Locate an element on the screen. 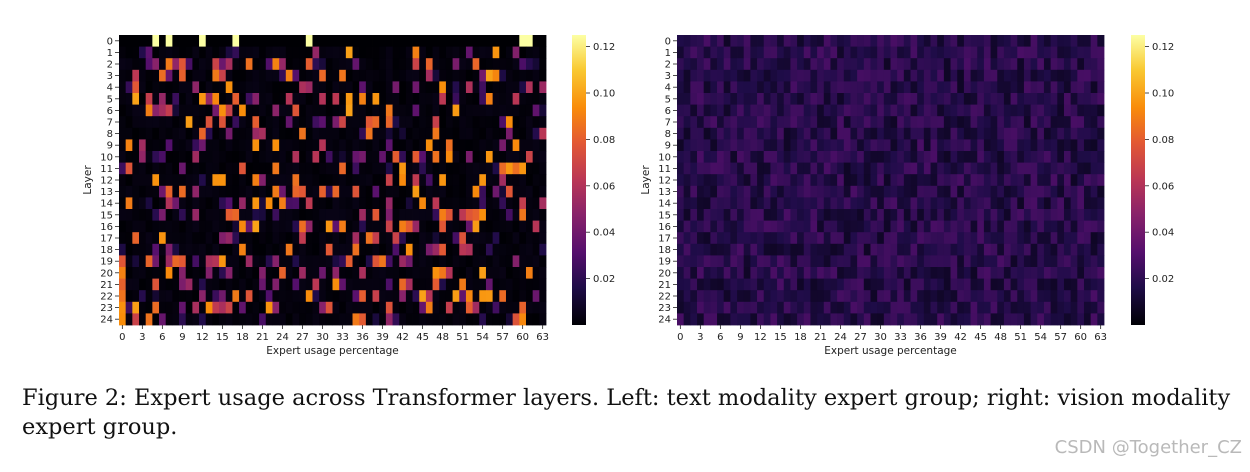 The image size is (1250, 472). y-tick-label: 1 is located at coordinates (668, 53).